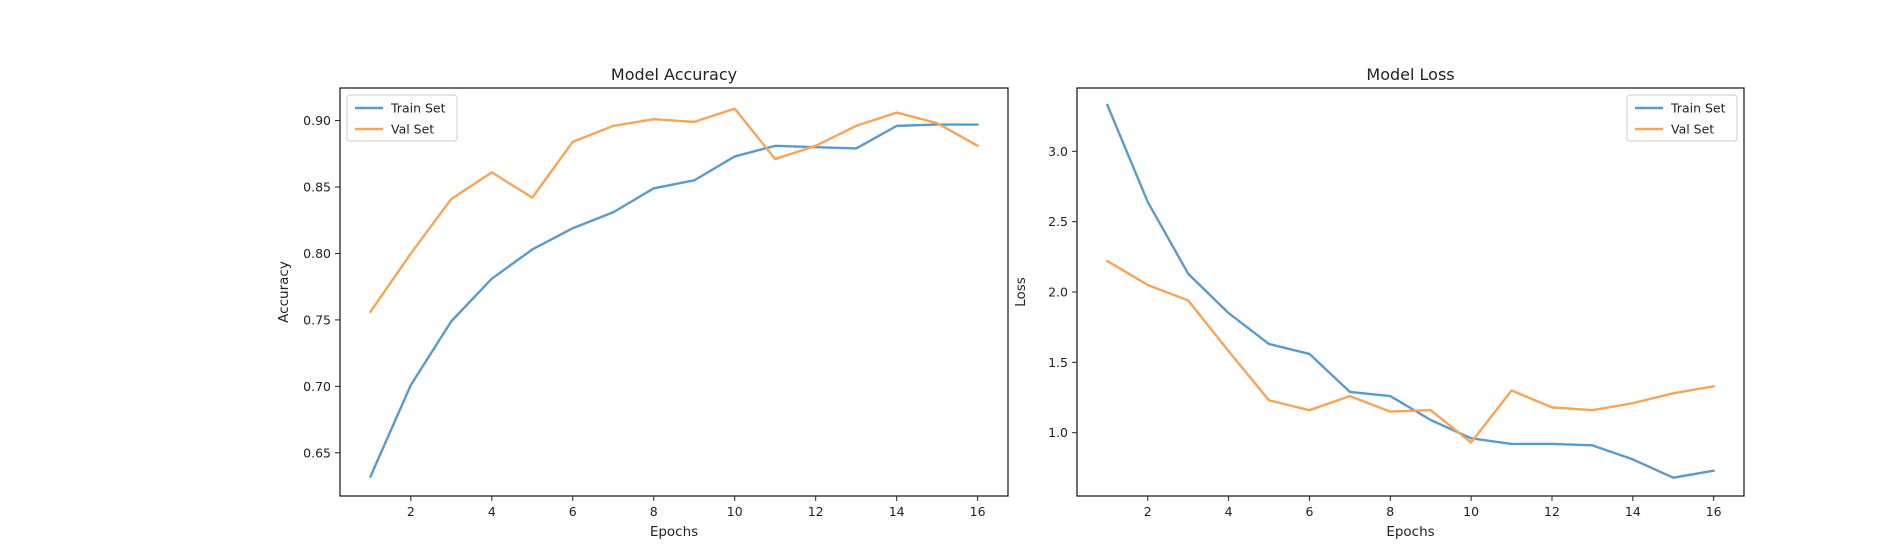 This screenshot has width=1902, height=554. Describe the element at coordinates (674, 74) in the screenshot. I see `chart-title: Model Accuracy` at that location.